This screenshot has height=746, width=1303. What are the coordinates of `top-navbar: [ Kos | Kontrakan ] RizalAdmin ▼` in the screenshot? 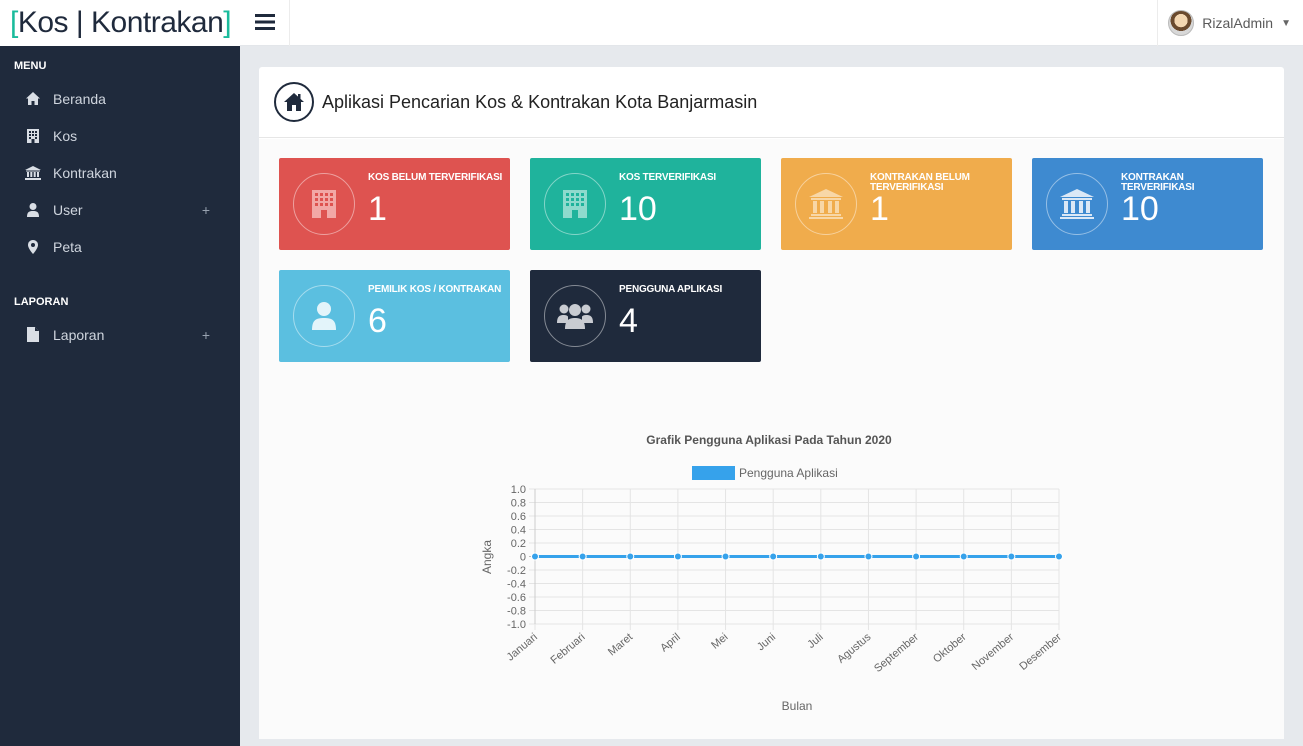 It's located at (651, 23).